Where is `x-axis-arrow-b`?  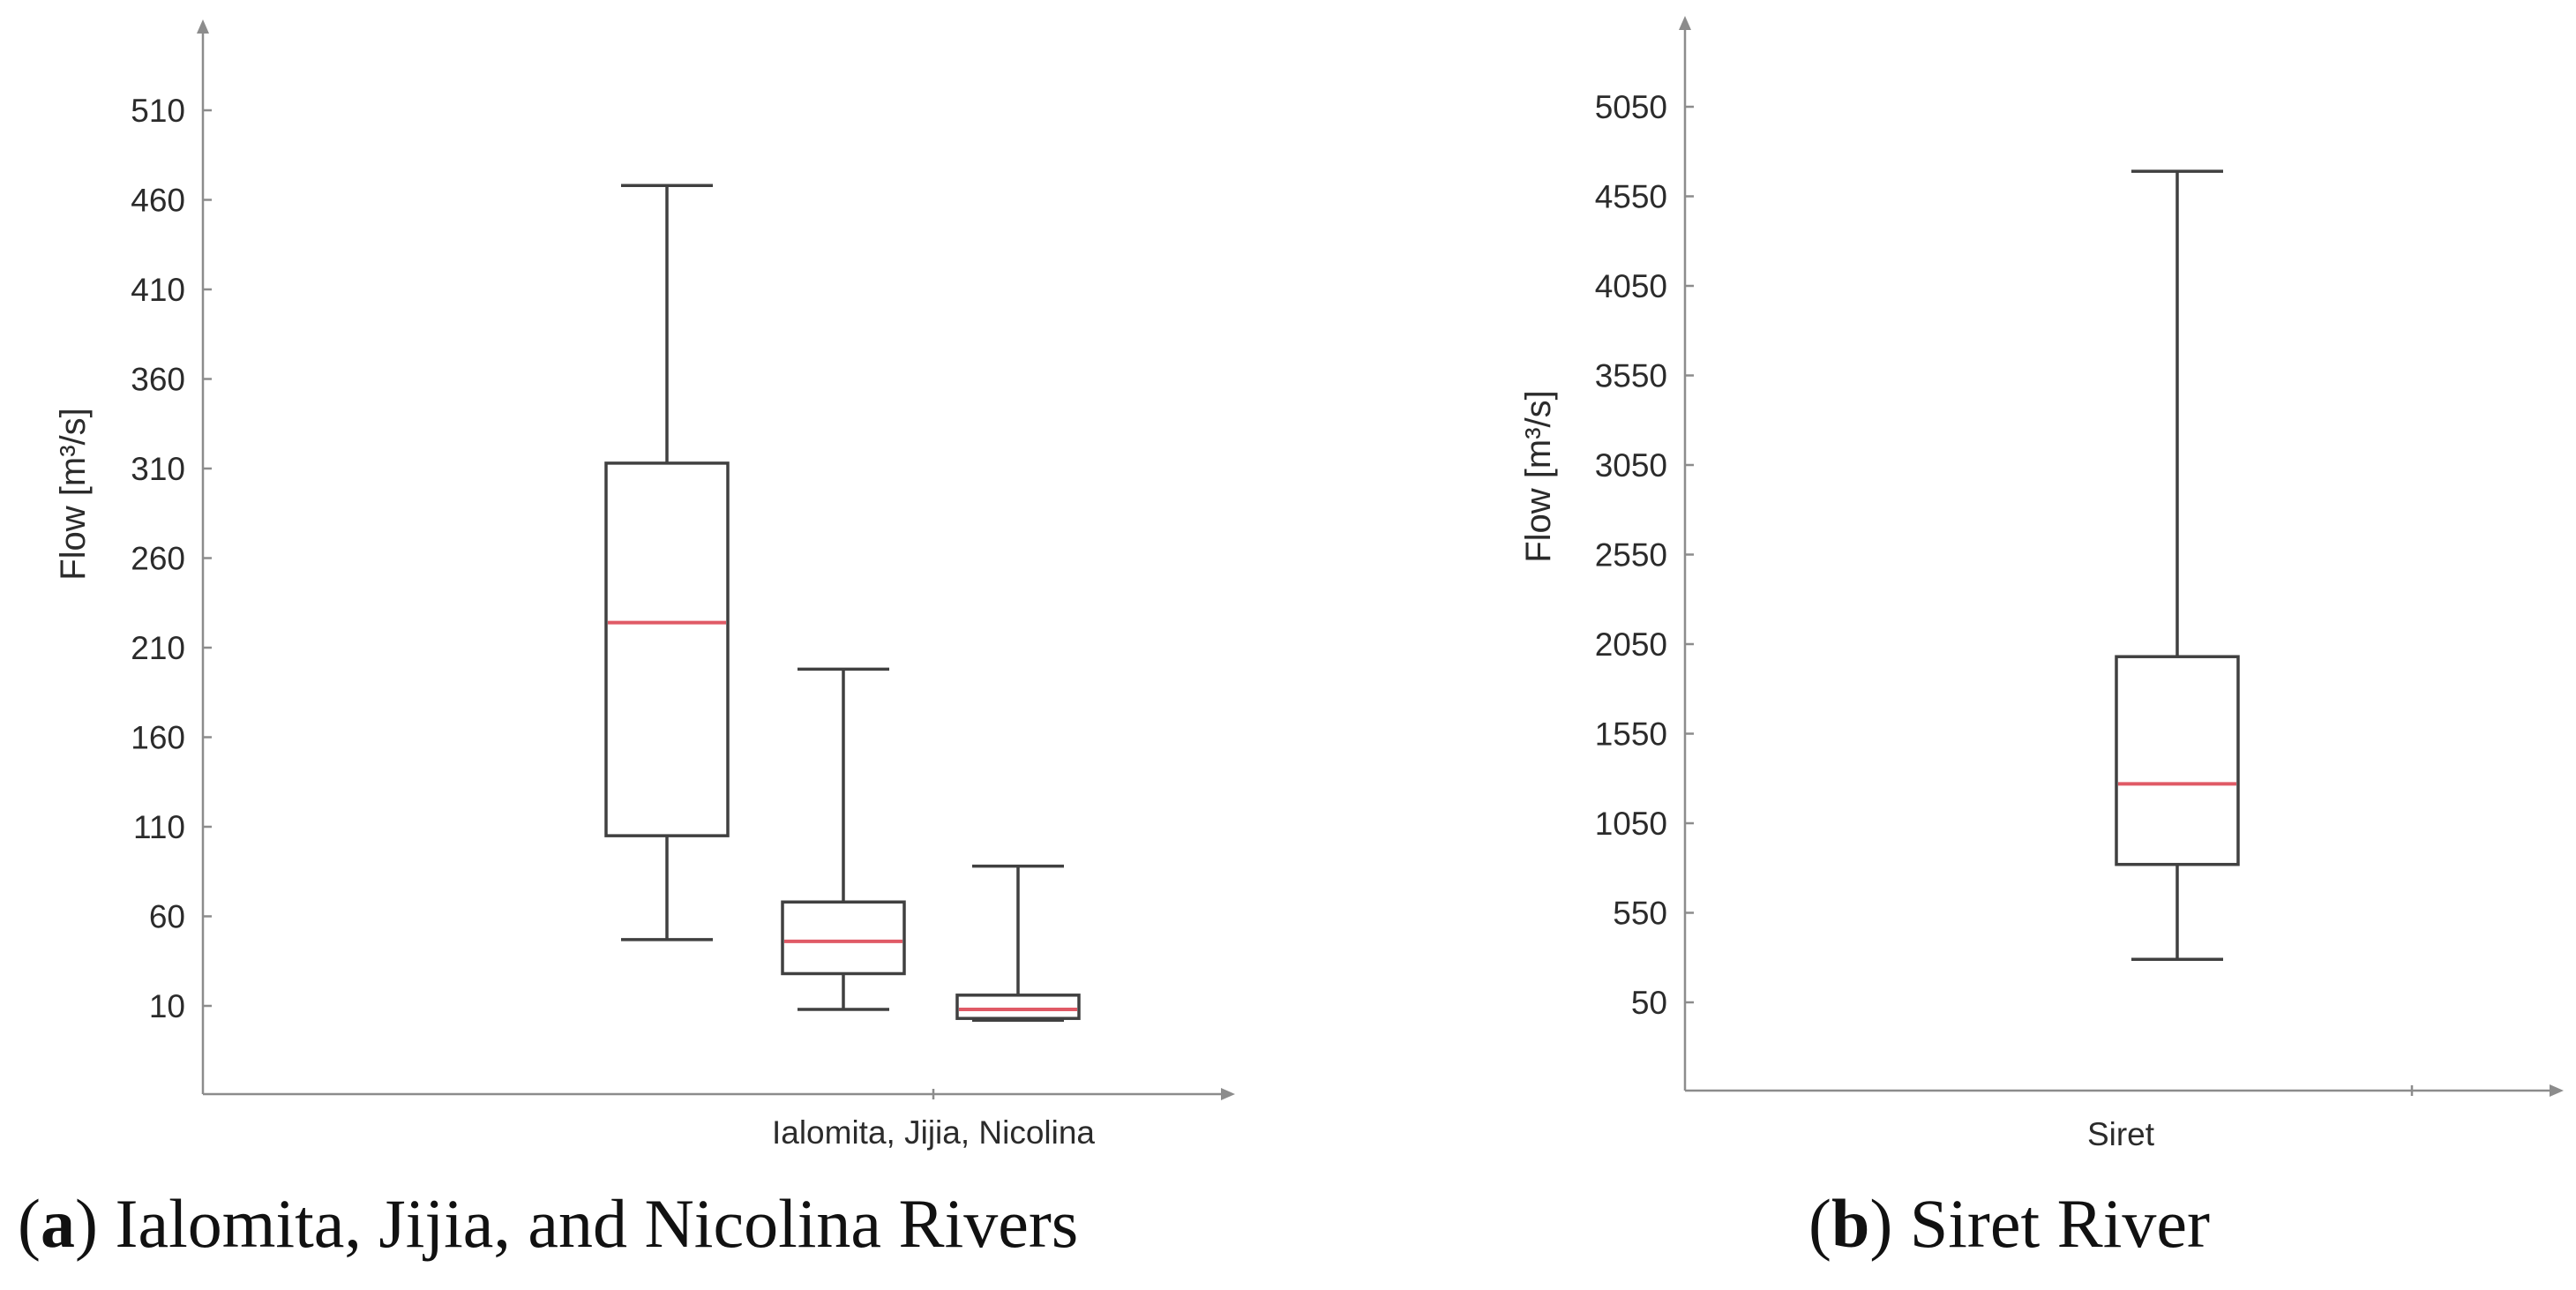 x-axis-arrow-b is located at coordinates (2557, 1090).